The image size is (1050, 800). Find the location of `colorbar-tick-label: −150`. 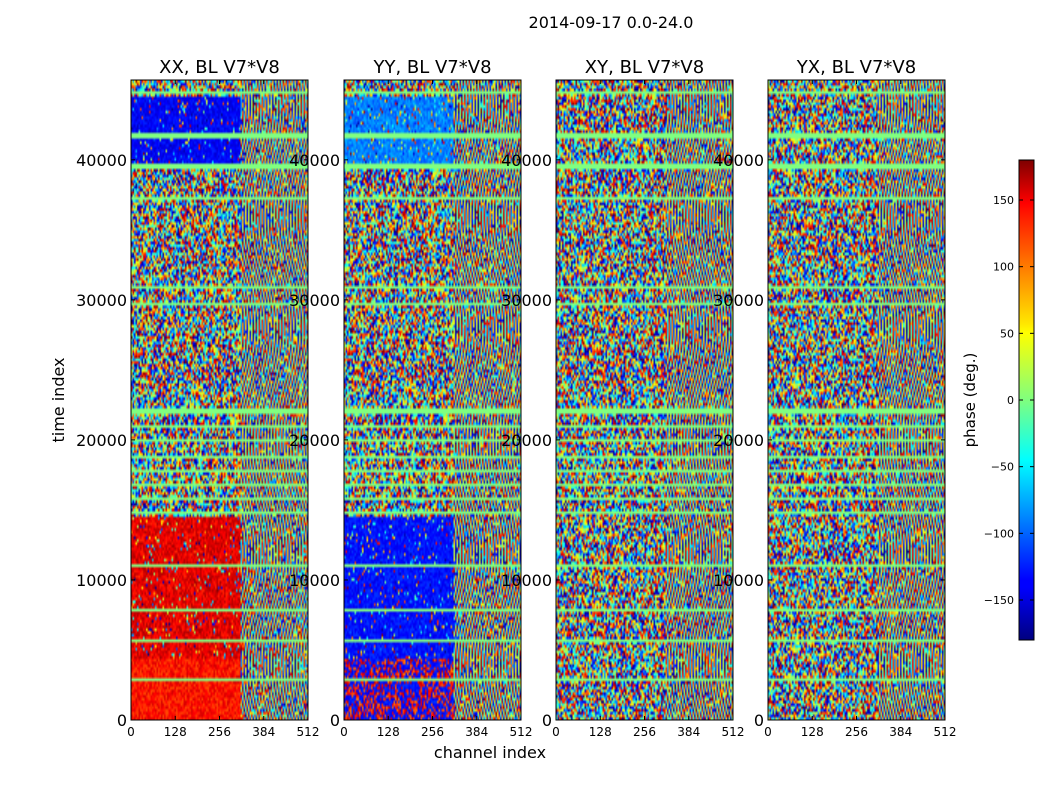

colorbar-tick-label: −150 is located at coordinates (999, 600).